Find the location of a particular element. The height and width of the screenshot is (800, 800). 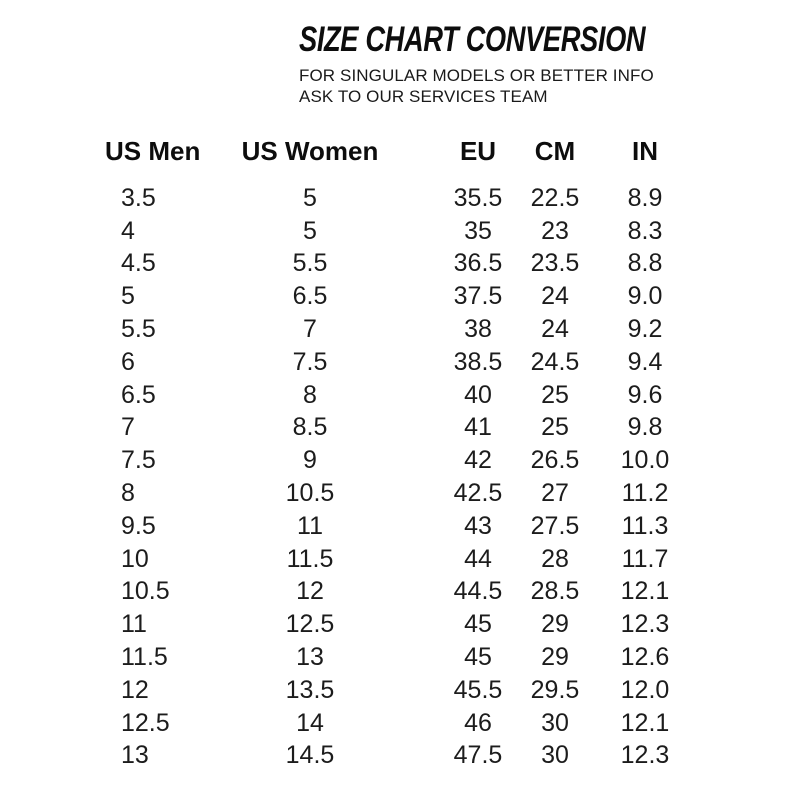

table-row: 8 10.5 42.5 27 11.2 is located at coordinates (400, 493).